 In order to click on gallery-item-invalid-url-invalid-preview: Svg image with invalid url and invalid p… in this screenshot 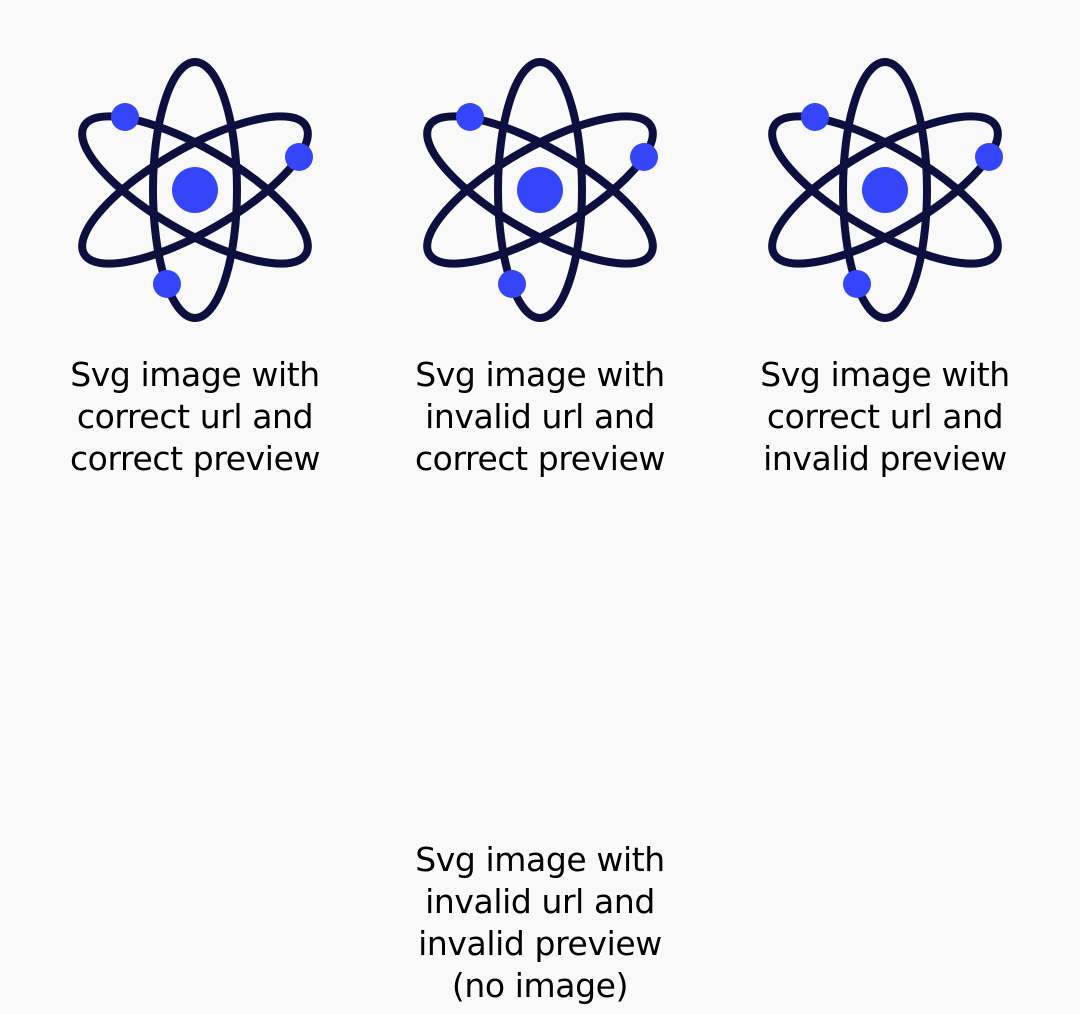, I will do `click(540, 766)`.